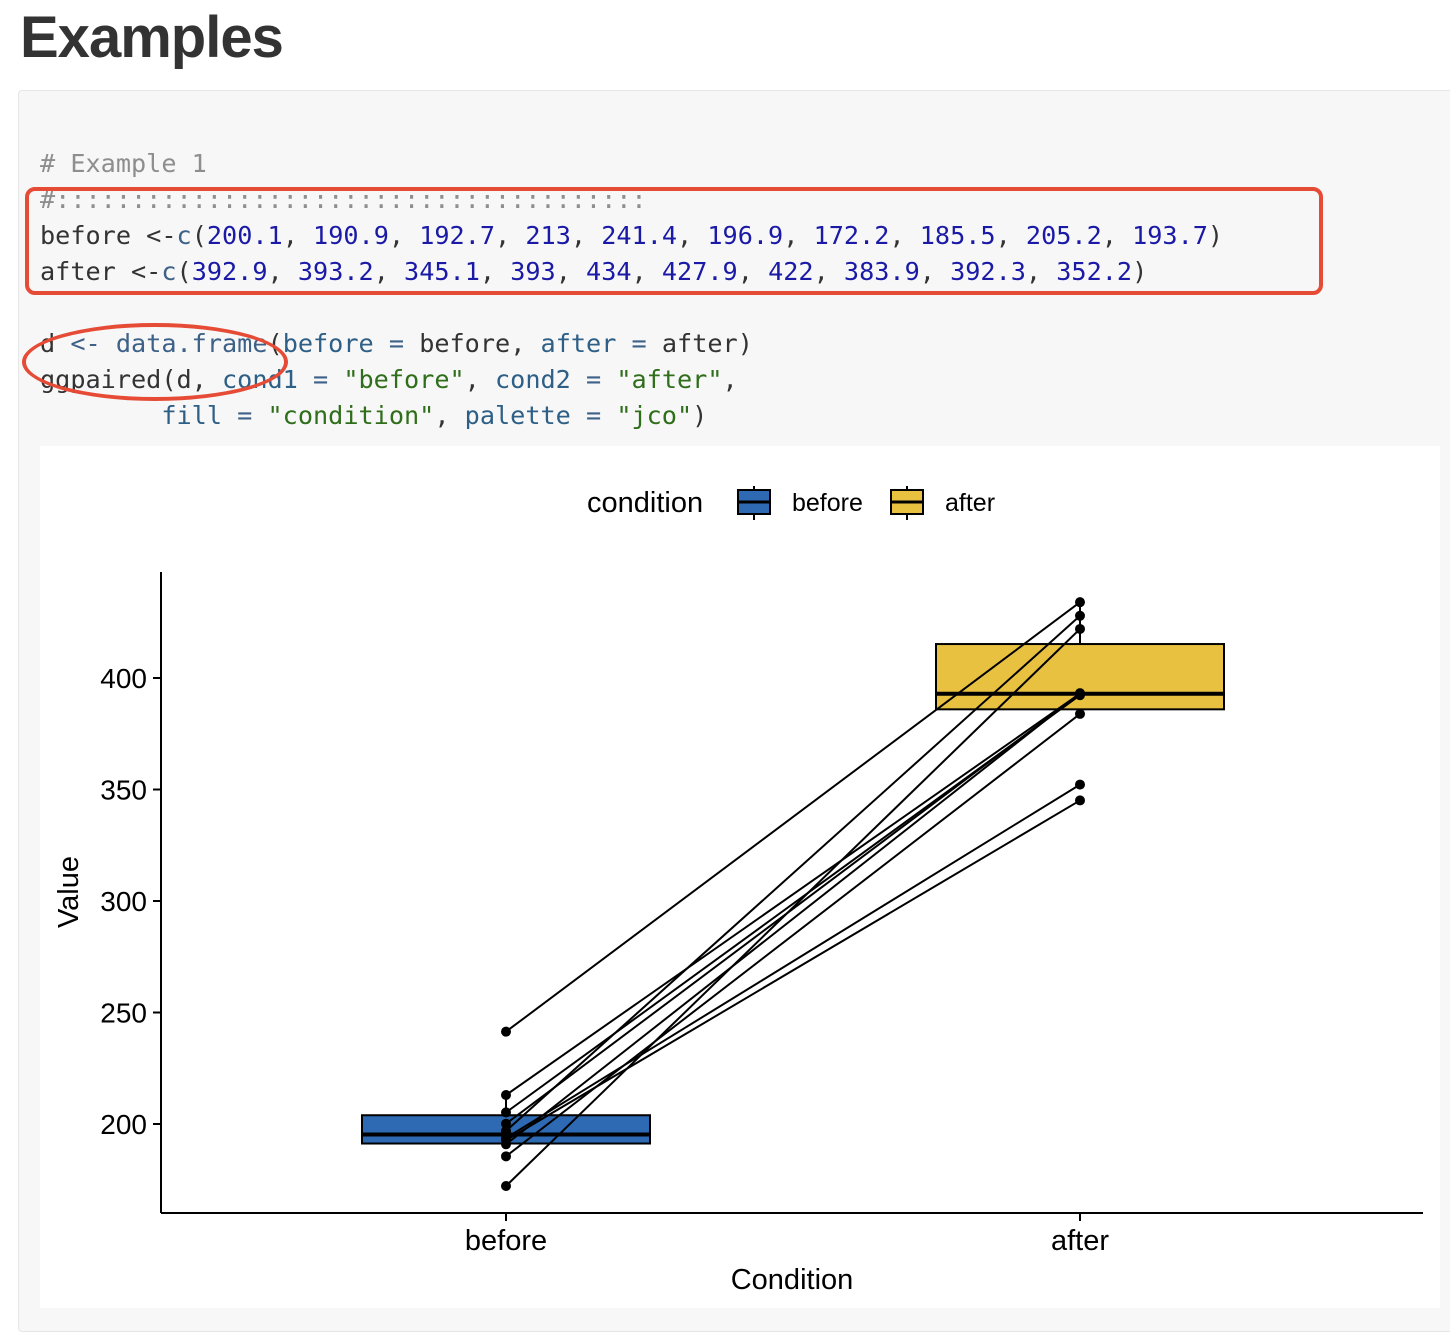  I want to click on code-after-value: 392.3, so click(988, 271).